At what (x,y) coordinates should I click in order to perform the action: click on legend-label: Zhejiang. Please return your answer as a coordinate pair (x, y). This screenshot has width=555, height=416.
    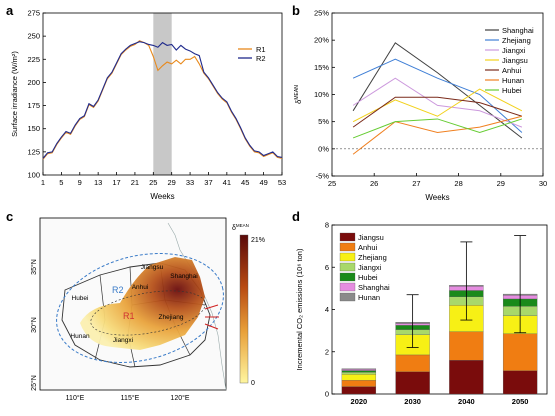
    Looking at the image, I should click on (372, 257).